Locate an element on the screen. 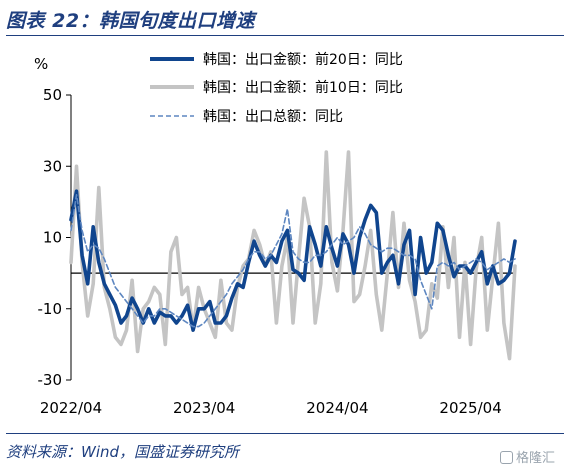 The image size is (570, 474). y-tick-label: -10 is located at coordinates (50, 309).